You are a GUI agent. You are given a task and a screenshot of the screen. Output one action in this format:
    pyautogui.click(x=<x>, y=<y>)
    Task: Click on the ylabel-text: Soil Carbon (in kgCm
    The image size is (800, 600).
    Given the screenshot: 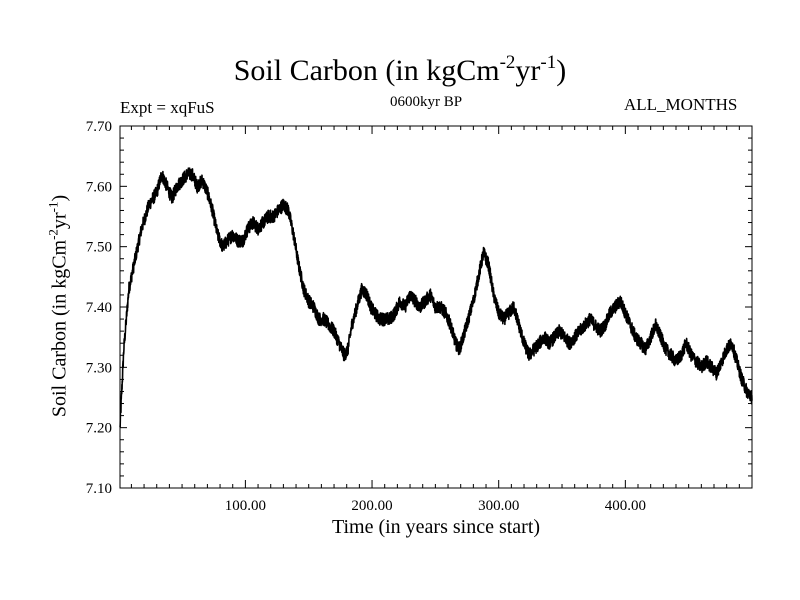 What is the action you would take?
    pyautogui.click(x=59, y=328)
    